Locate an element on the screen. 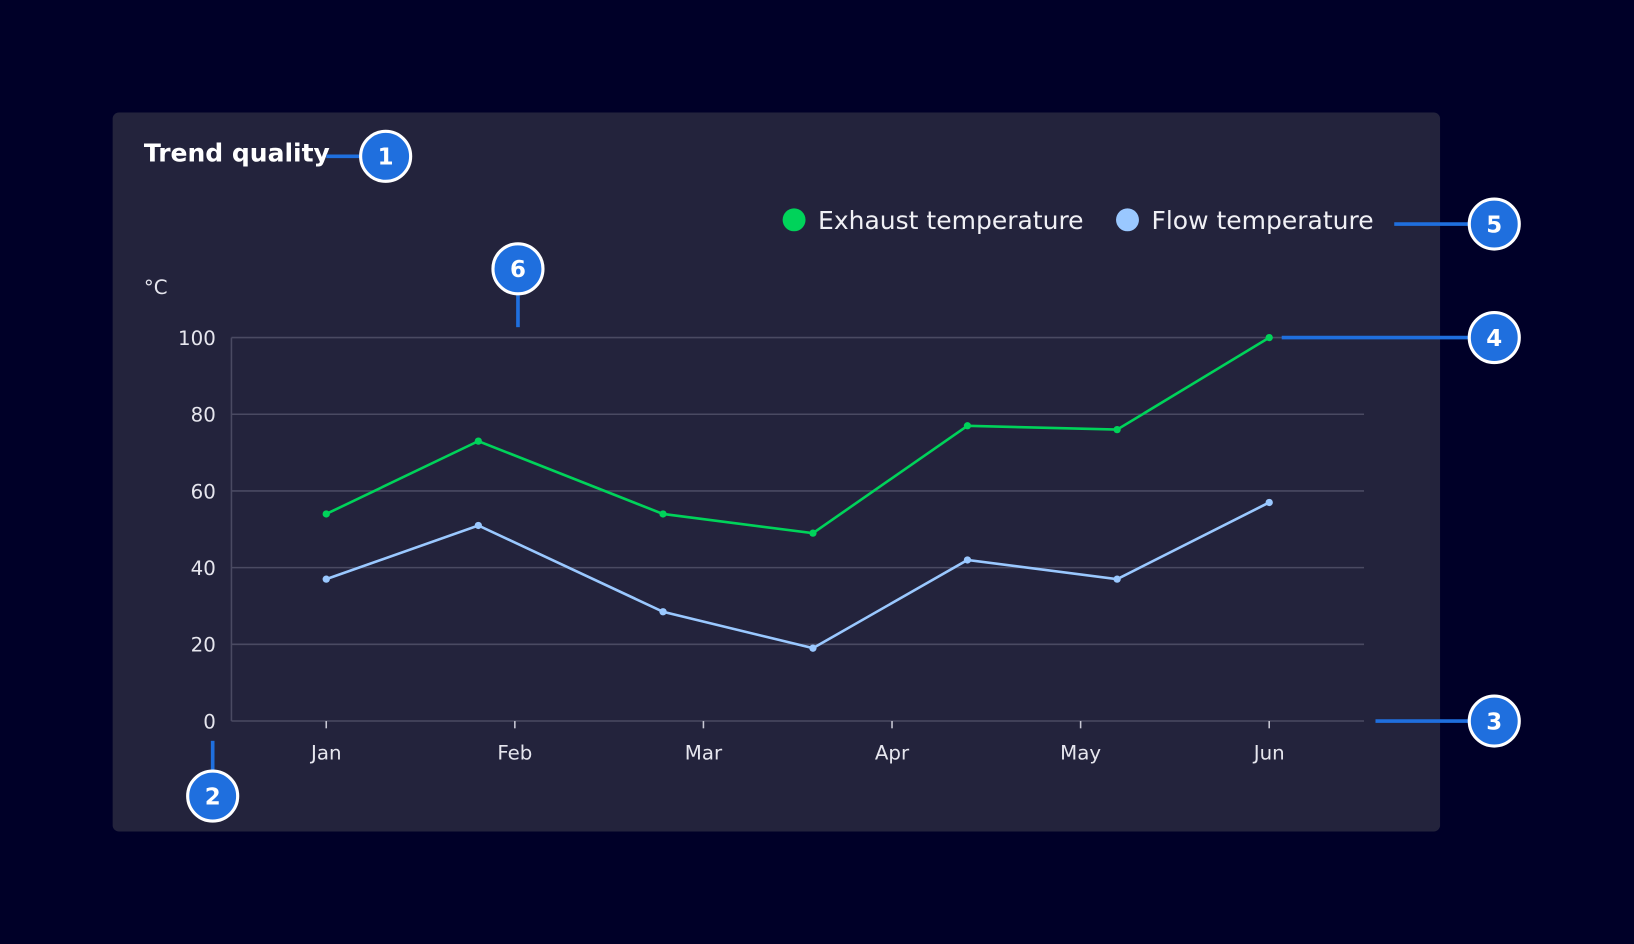 The height and width of the screenshot is (944, 1634). callout-number: 4 is located at coordinates (1494, 339).